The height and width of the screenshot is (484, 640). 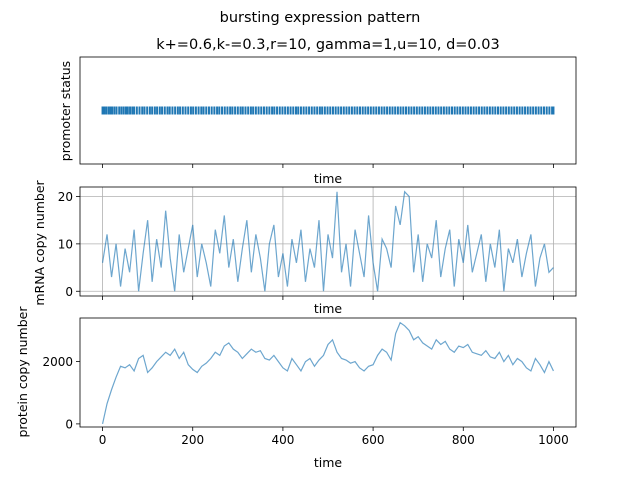 I want to click on series-line, so click(x=327, y=241).